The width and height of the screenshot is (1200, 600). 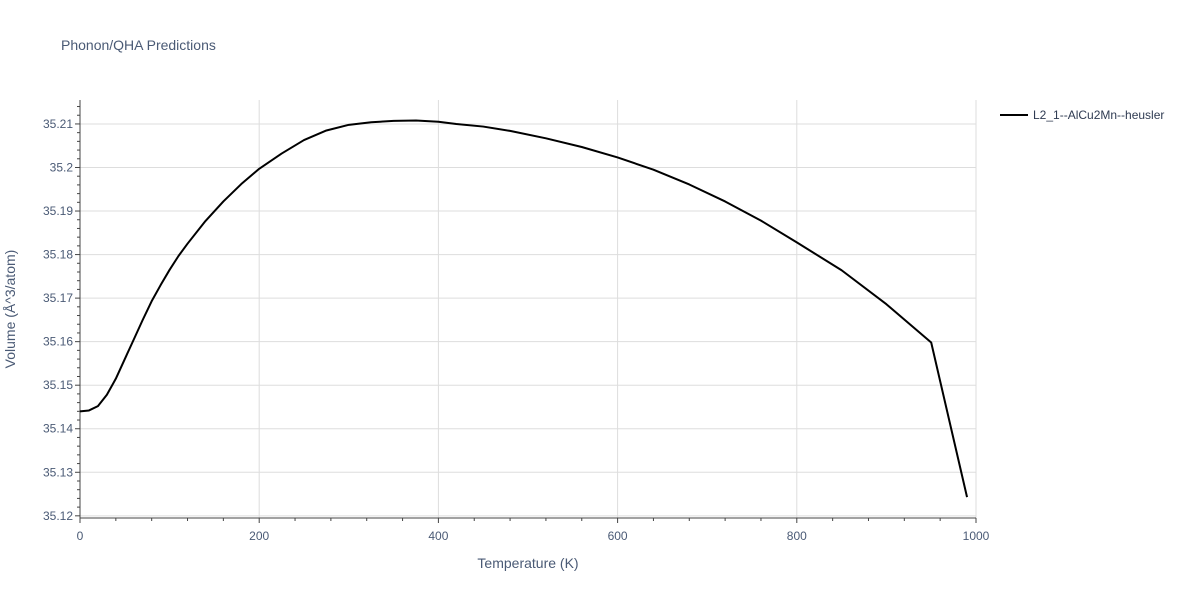 I want to click on x-tick-label: 400, so click(x=438, y=536).